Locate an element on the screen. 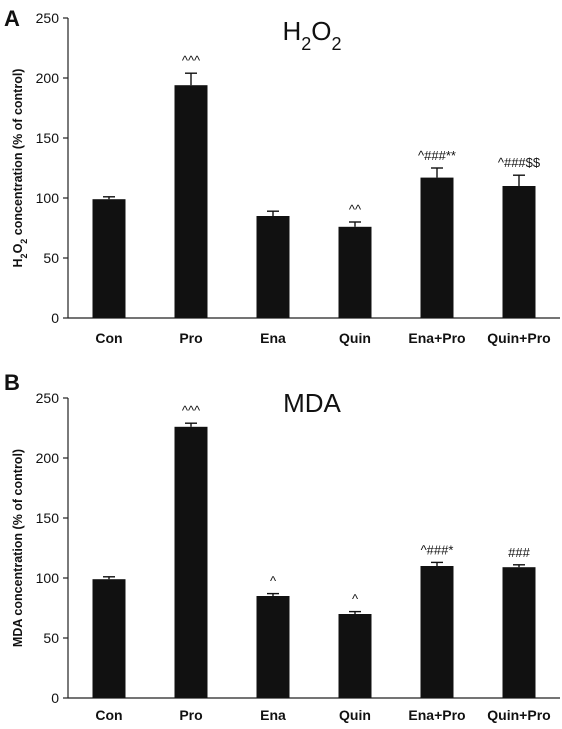 The image size is (562, 729). y-axis-label: H2O2 concentration (% of control) is located at coordinates (20, 168).